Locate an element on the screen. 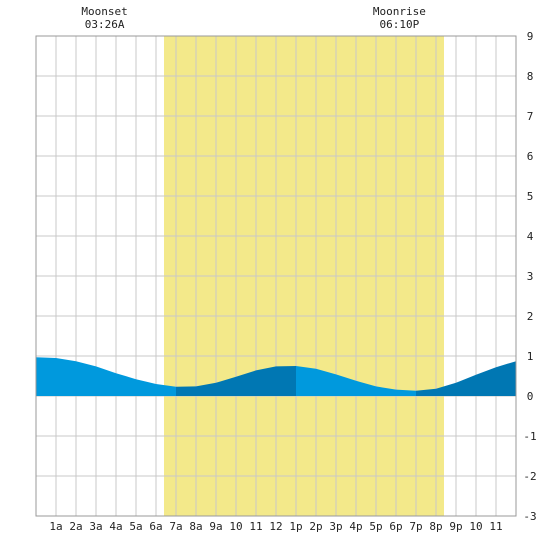 The height and width of the screenshot is (550, 550). x-tick-label: 2p is located at coordinates (315, 526).